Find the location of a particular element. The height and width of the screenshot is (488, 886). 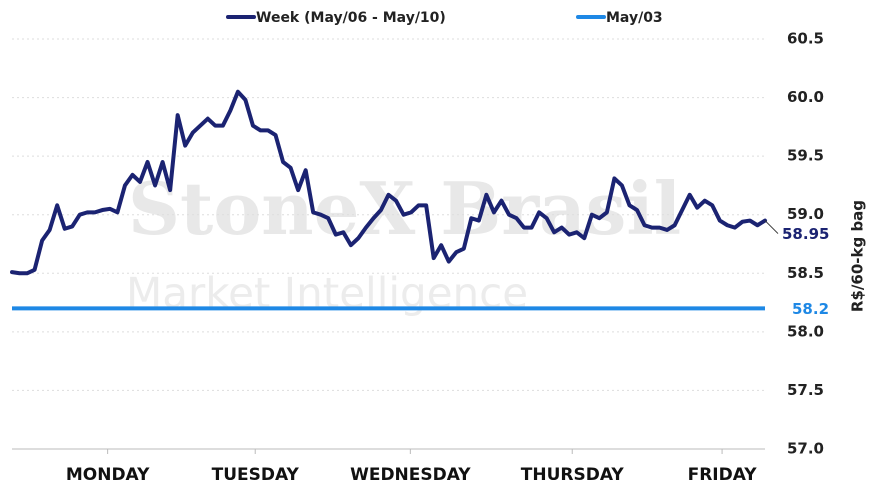

legend-label: Week (May/06 - May/10) is located at coordinates (351, 18).